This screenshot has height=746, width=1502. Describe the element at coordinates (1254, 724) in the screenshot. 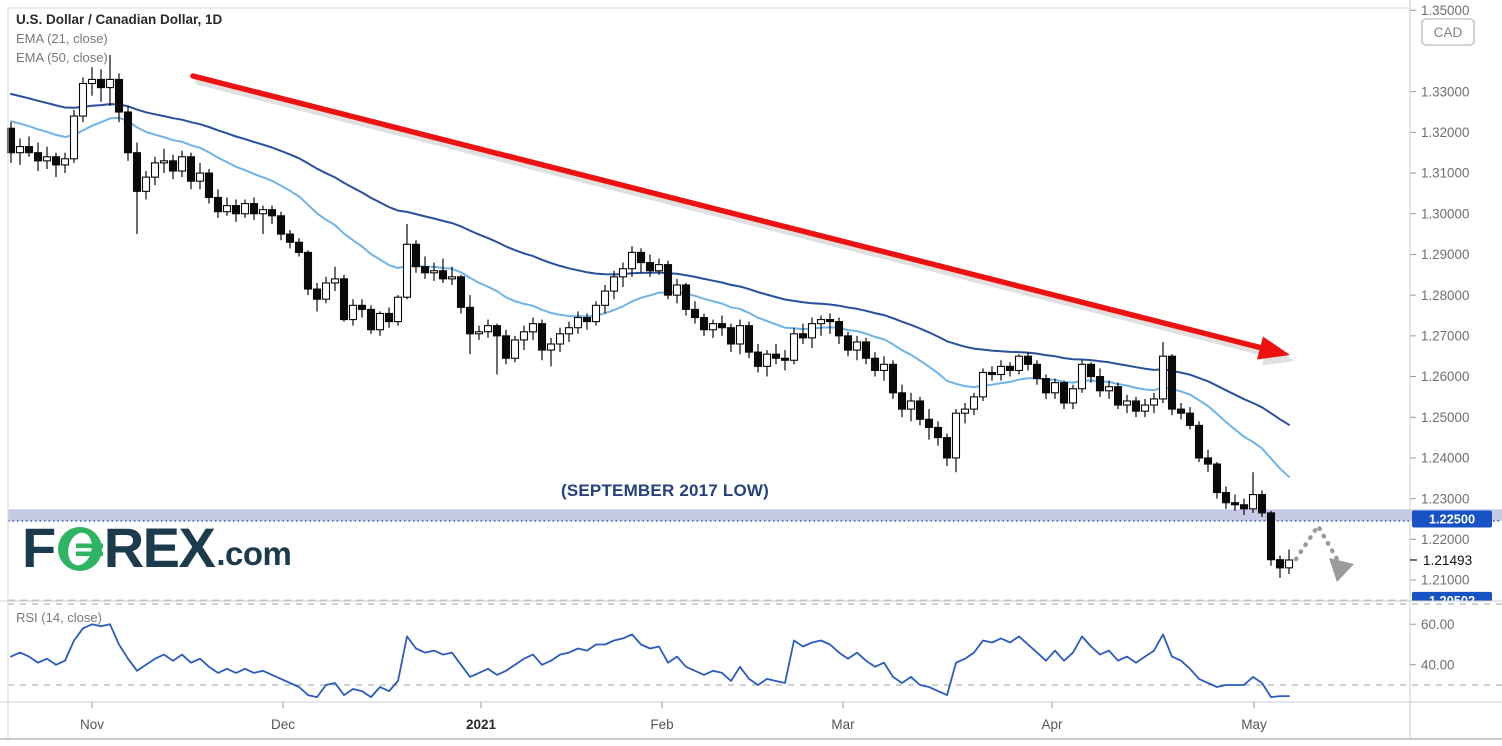

I see `time-axis-label-may: May` at that location.